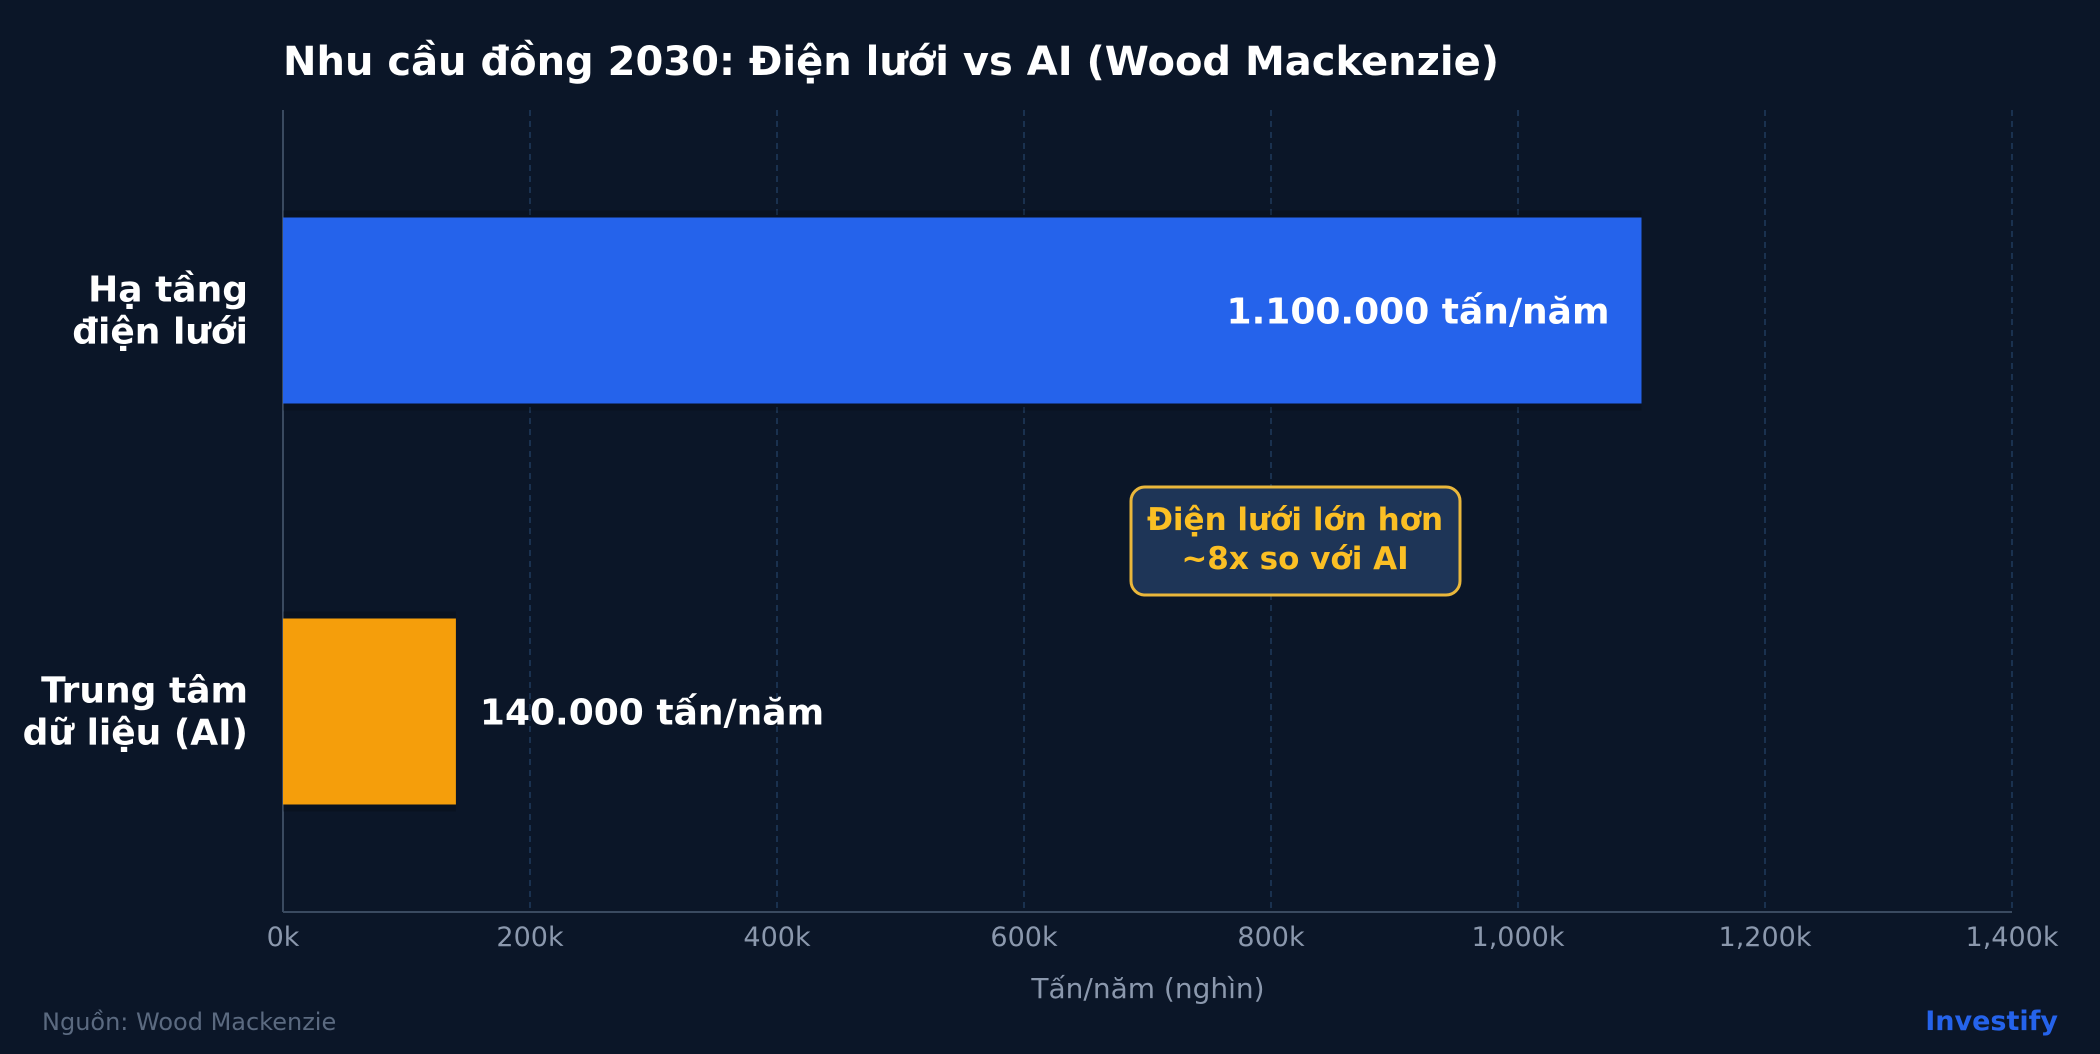  Describe the element at coordinates (1147, 988) in the screenshot. I see `x-axis-label: Tấn/năm (nghìn)` at that location.